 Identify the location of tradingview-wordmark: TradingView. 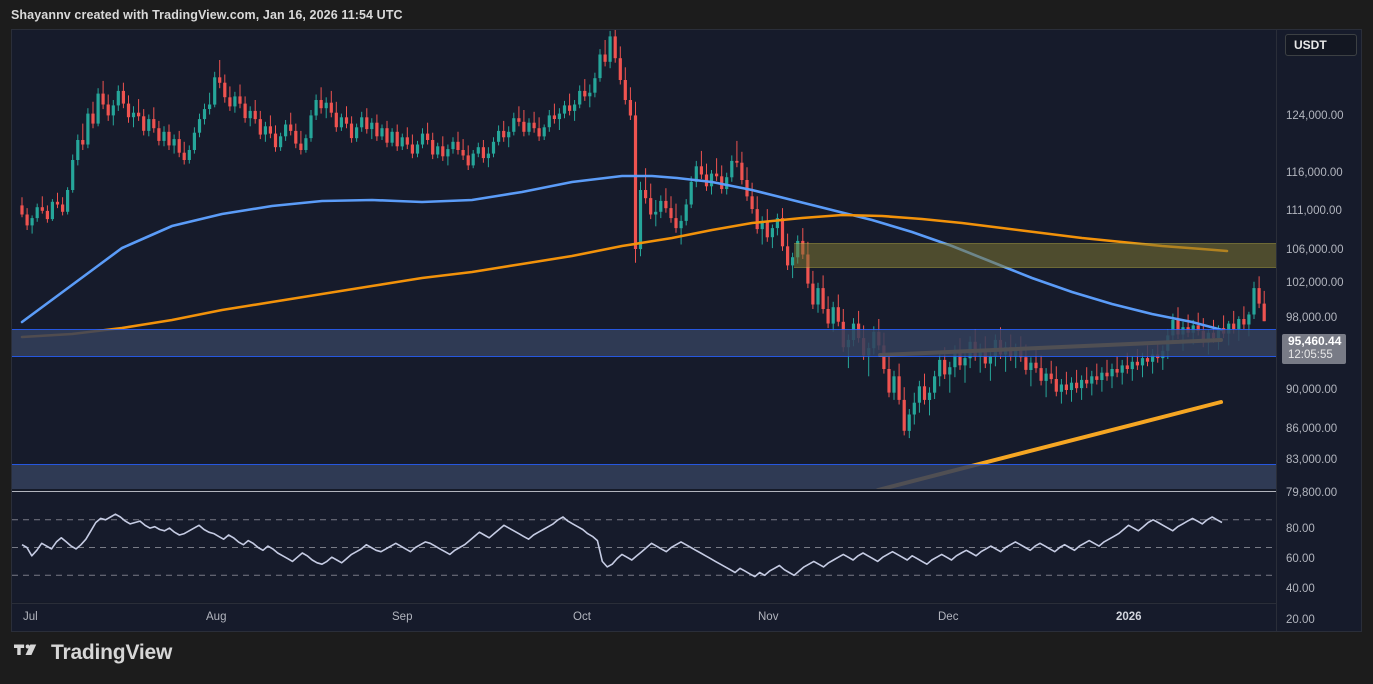
(112, 652).